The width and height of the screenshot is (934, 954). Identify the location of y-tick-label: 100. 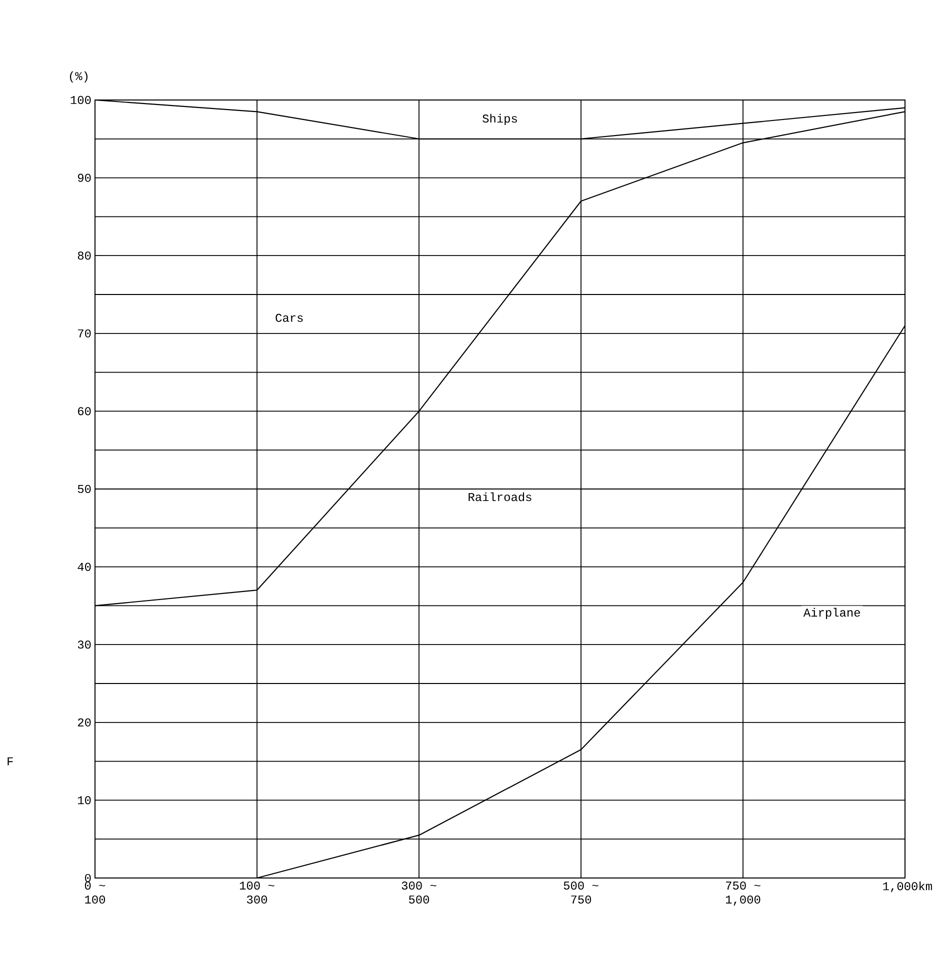
(80, 100).